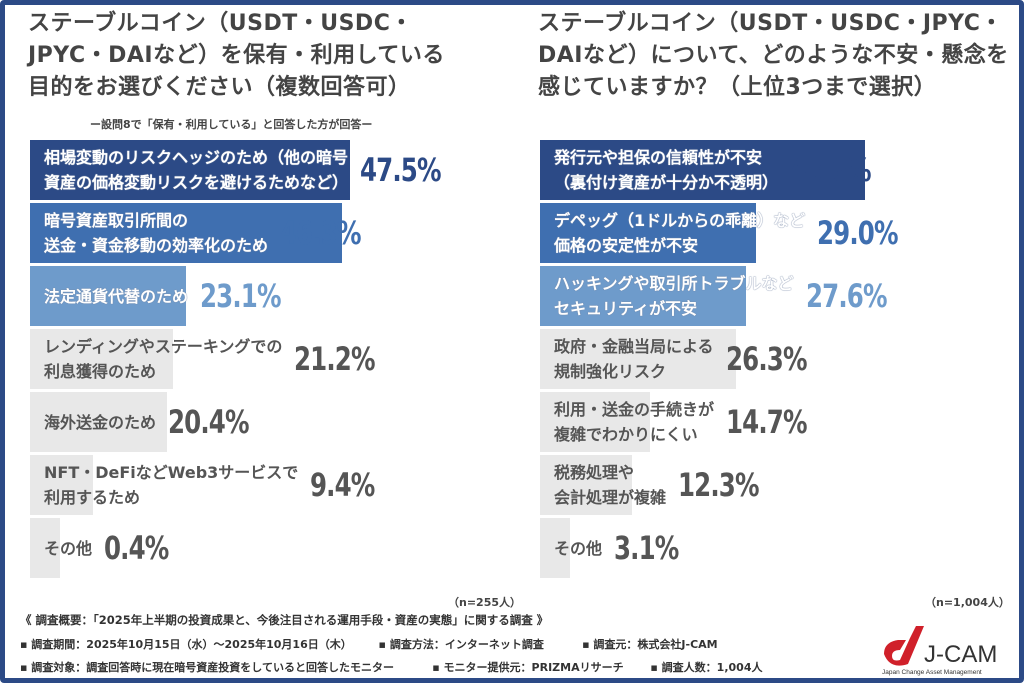 The width and height of the screenshot is (1024, 683). I want to click on bar-label: 発行元や担保の信頼性が不安 （裏付け資産が十分か不透明）, so click(666, 170).